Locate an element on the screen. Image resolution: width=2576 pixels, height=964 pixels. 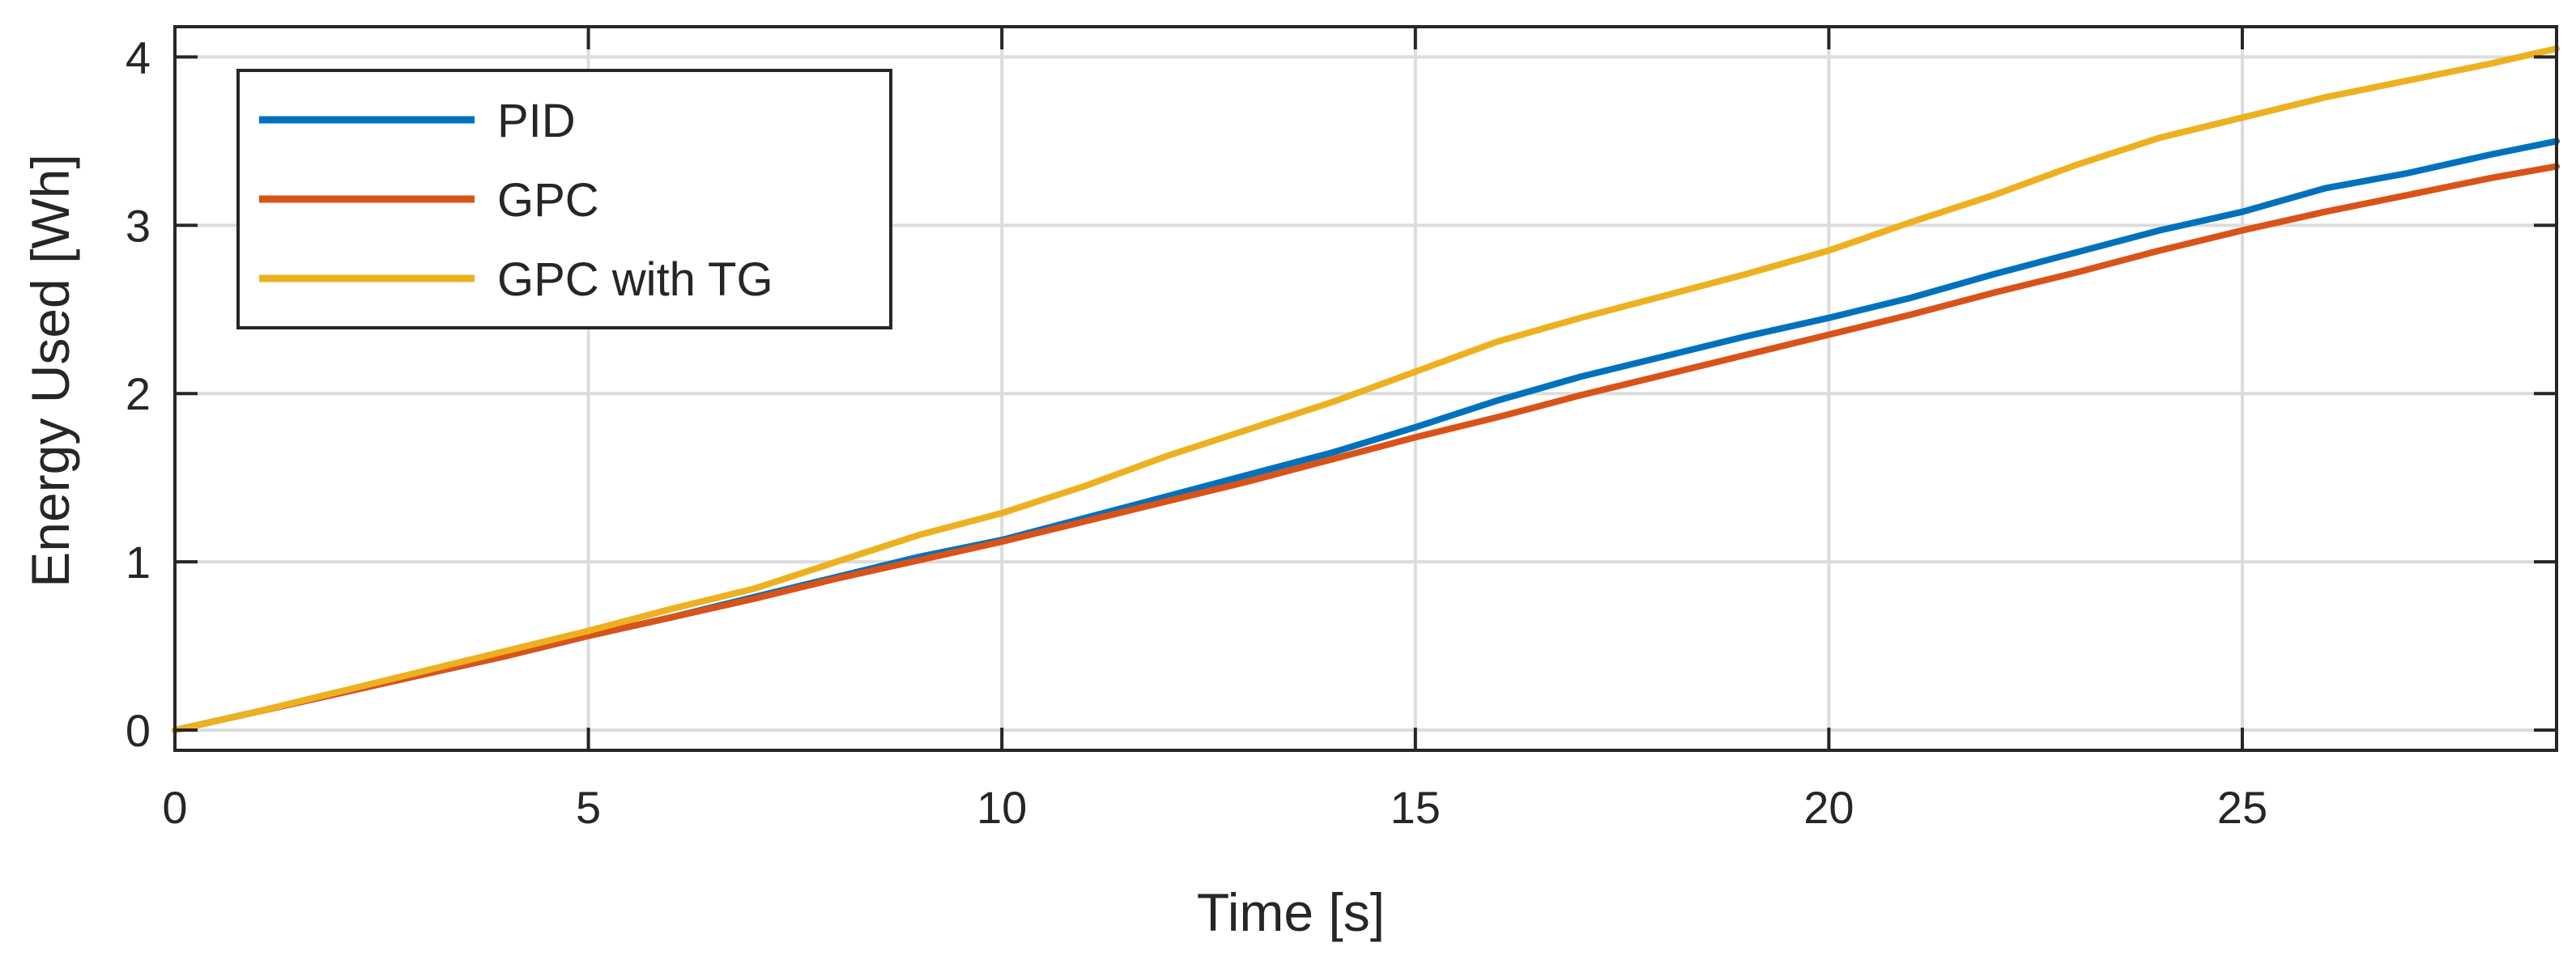
y-tick-label: 1 is located at coordinates (138, 562).